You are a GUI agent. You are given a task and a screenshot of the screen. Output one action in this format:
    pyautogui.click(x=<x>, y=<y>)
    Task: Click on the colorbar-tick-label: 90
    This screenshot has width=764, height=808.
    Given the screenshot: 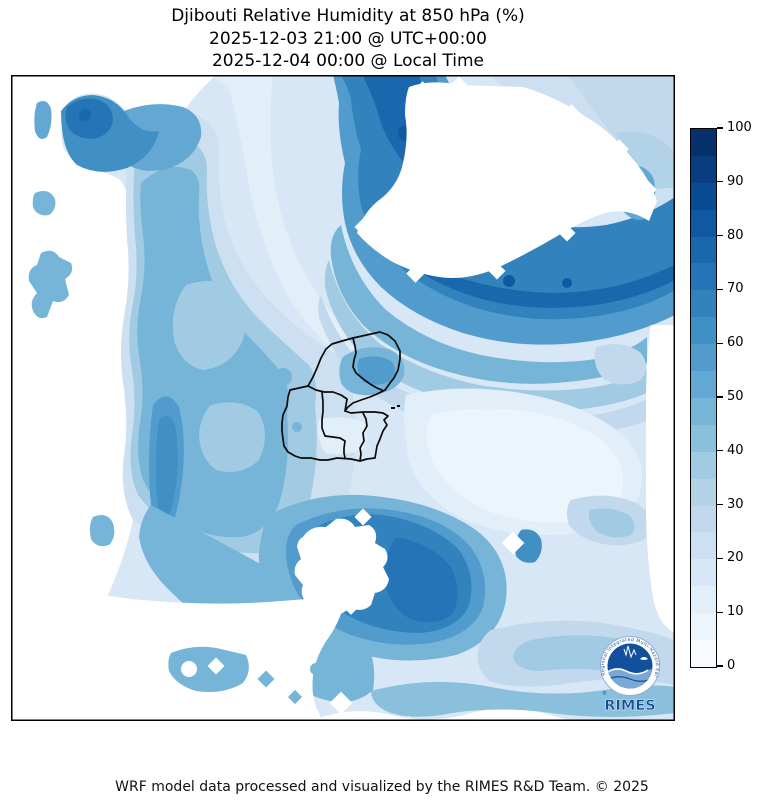 What is the action you would take?
    pyautogui.click(x=735, y=181)
    